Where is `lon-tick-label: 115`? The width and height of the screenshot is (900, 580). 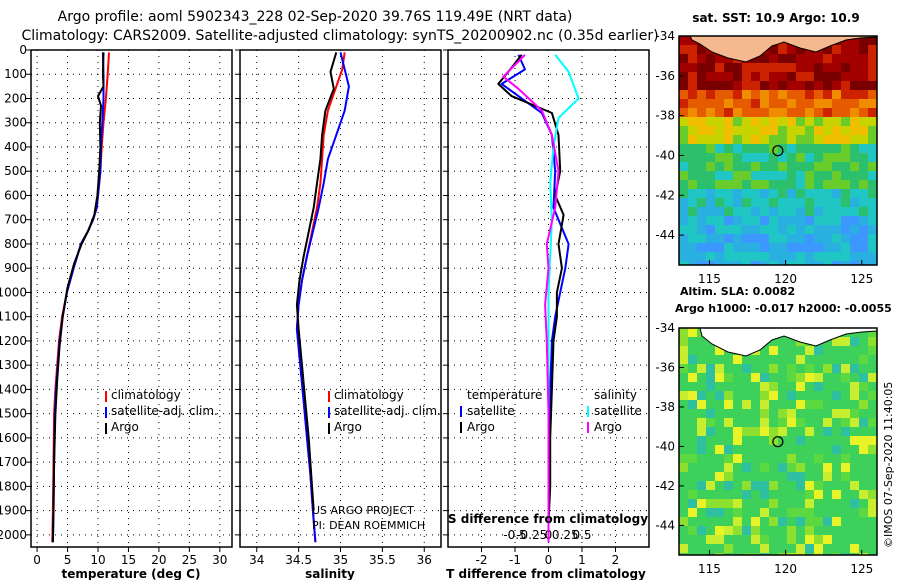
lon-tick-label: 115 is located at coordinates (709, 279).